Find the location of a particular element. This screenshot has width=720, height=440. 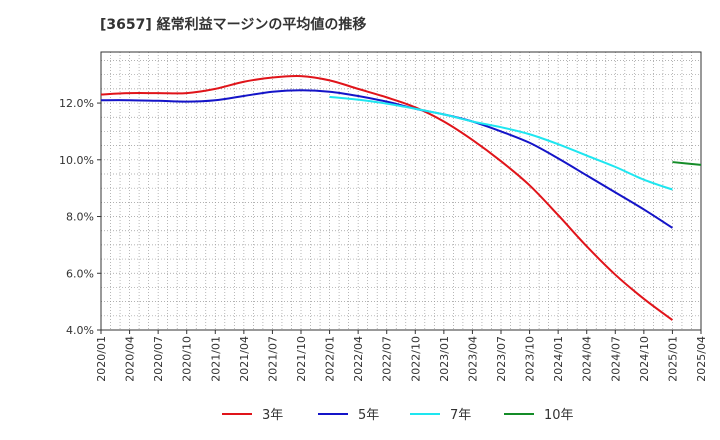

y-tick-label: 10.0% is located at coordinates (76, 160).